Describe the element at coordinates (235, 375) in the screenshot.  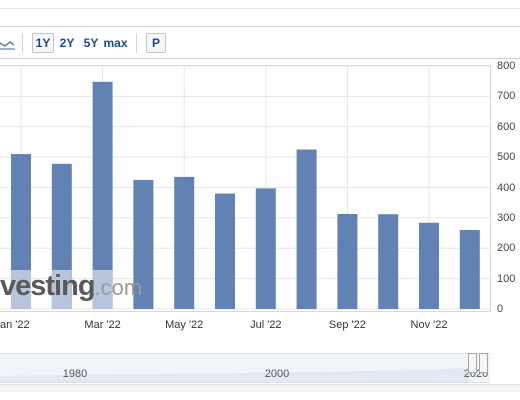
I see `navigator-series` at that location.